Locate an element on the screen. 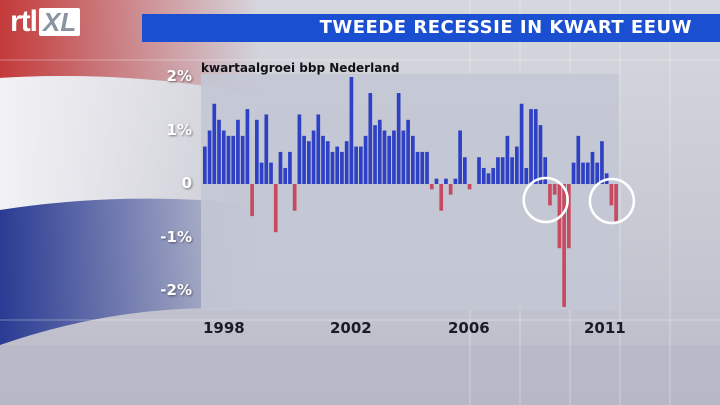 This screenshot has height=405, width=720. x-tick-label: 2006 is located at coordinates (469, 328).